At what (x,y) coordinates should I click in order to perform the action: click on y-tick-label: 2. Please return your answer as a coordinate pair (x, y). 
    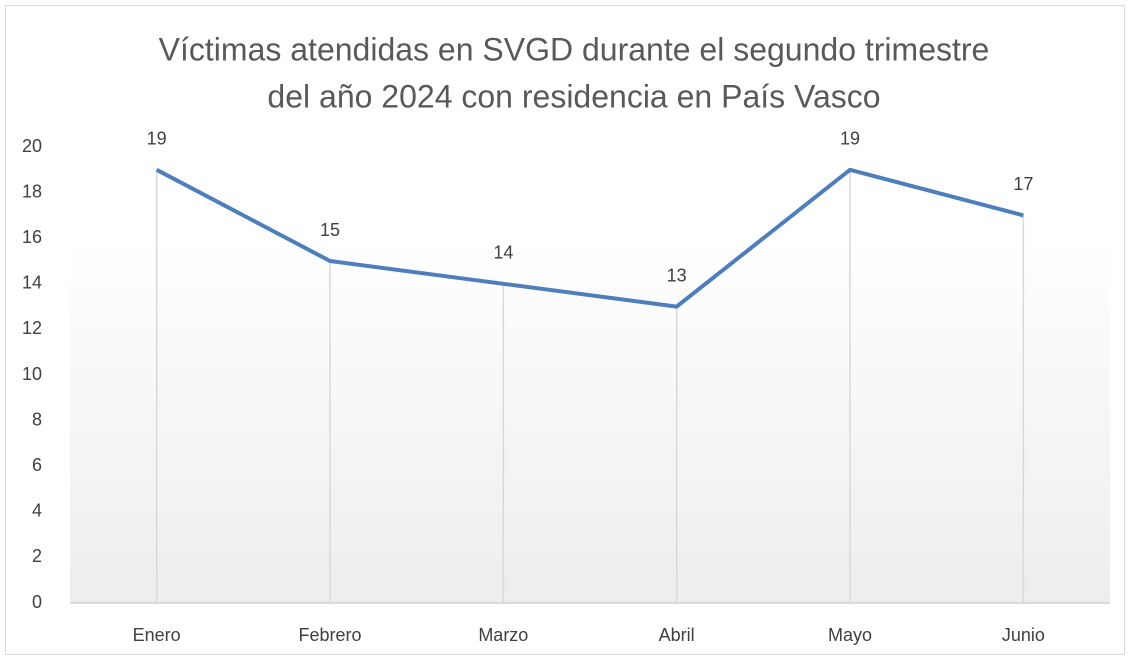
    Looking at the image, I should click on (37, 556).